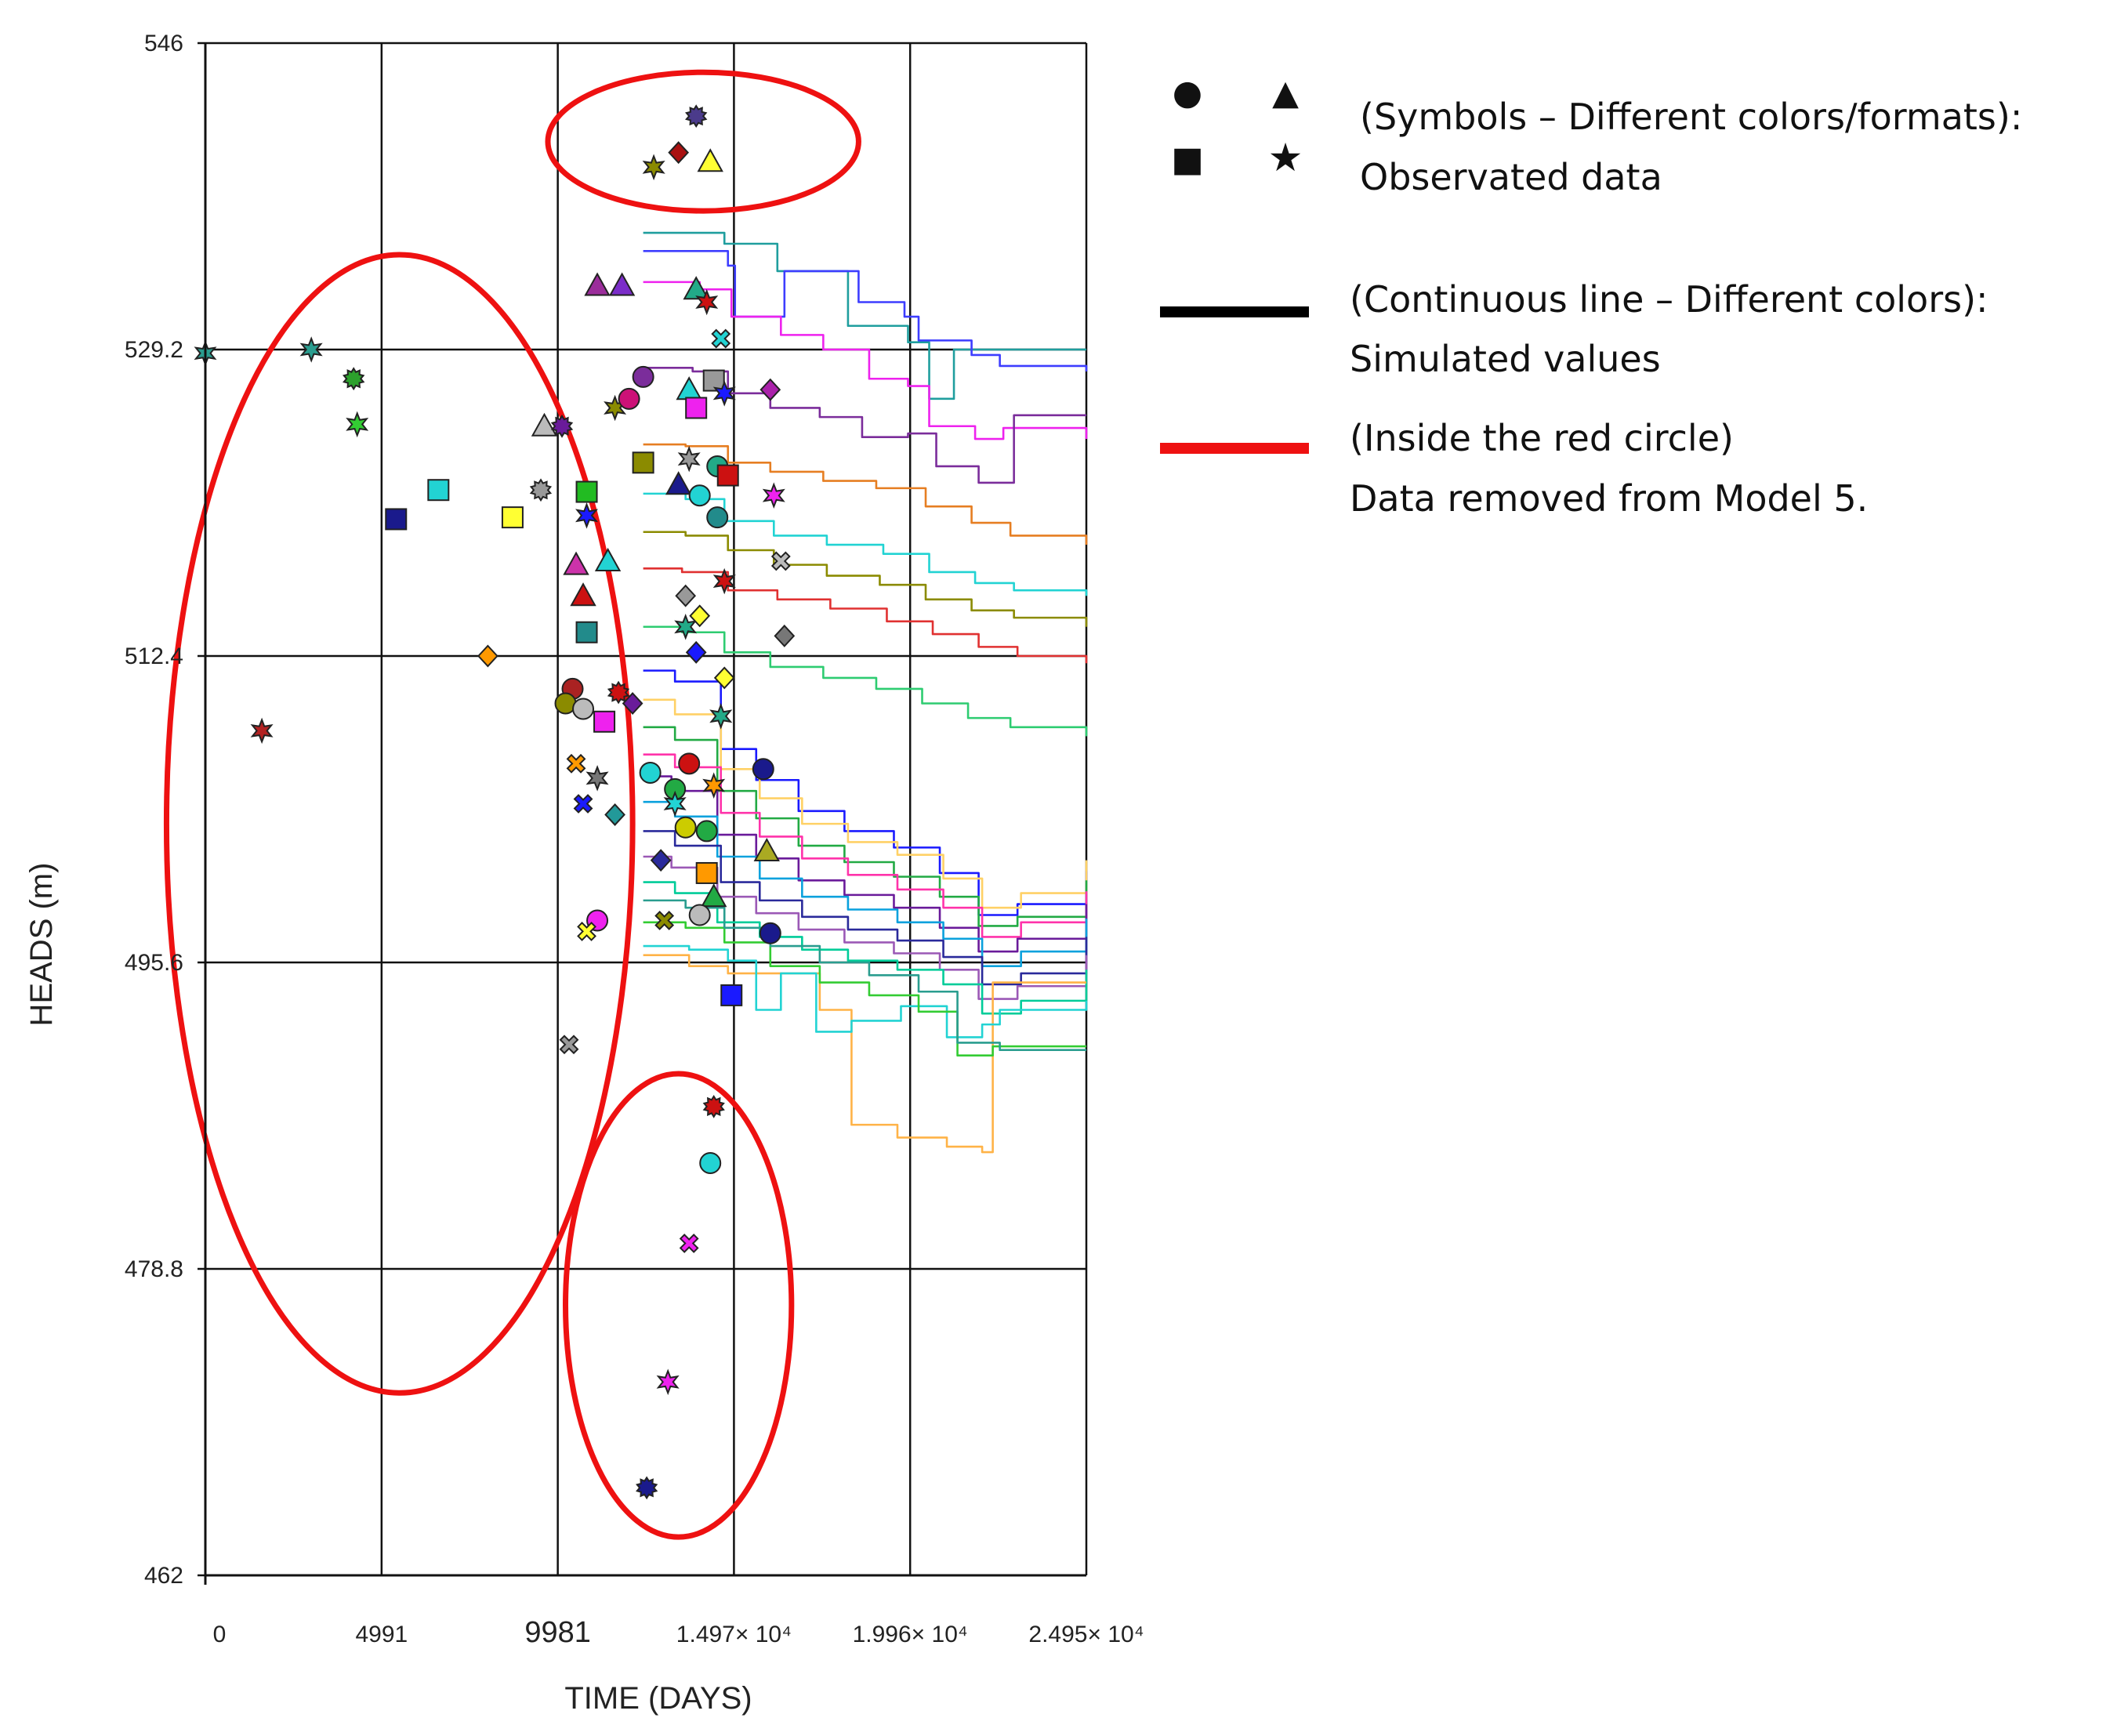 The width and height of the screenshot is (2128, 1736). What do you see at coordinates (734, 1634) in the screenshot?
I see `x-tick-label: 1.497× 10⁴` at bounding box center [734, 1634].